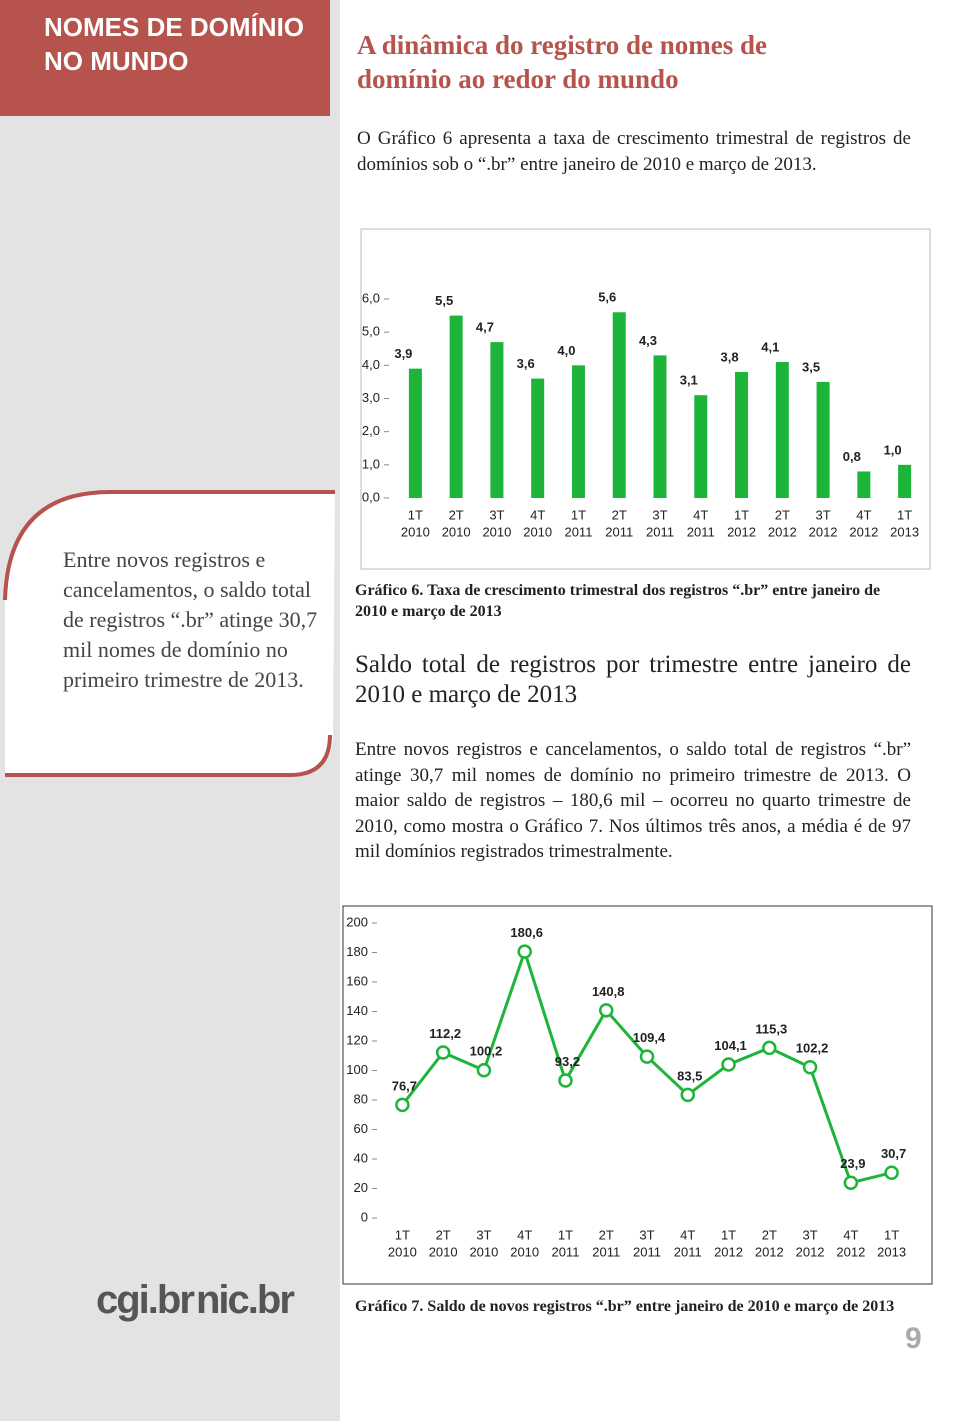 The width and height of the screenshot is (960, 1421). What do you see at coordinates (357, 921) in the screenshot?
I see `y-tick-label: 200` at bounding box center [357, 921].